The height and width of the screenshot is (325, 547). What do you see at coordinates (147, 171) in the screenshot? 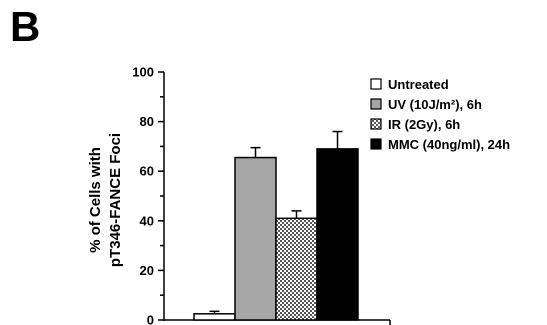
I see `y-tick-label: 60` at bounding box center [147, 171].